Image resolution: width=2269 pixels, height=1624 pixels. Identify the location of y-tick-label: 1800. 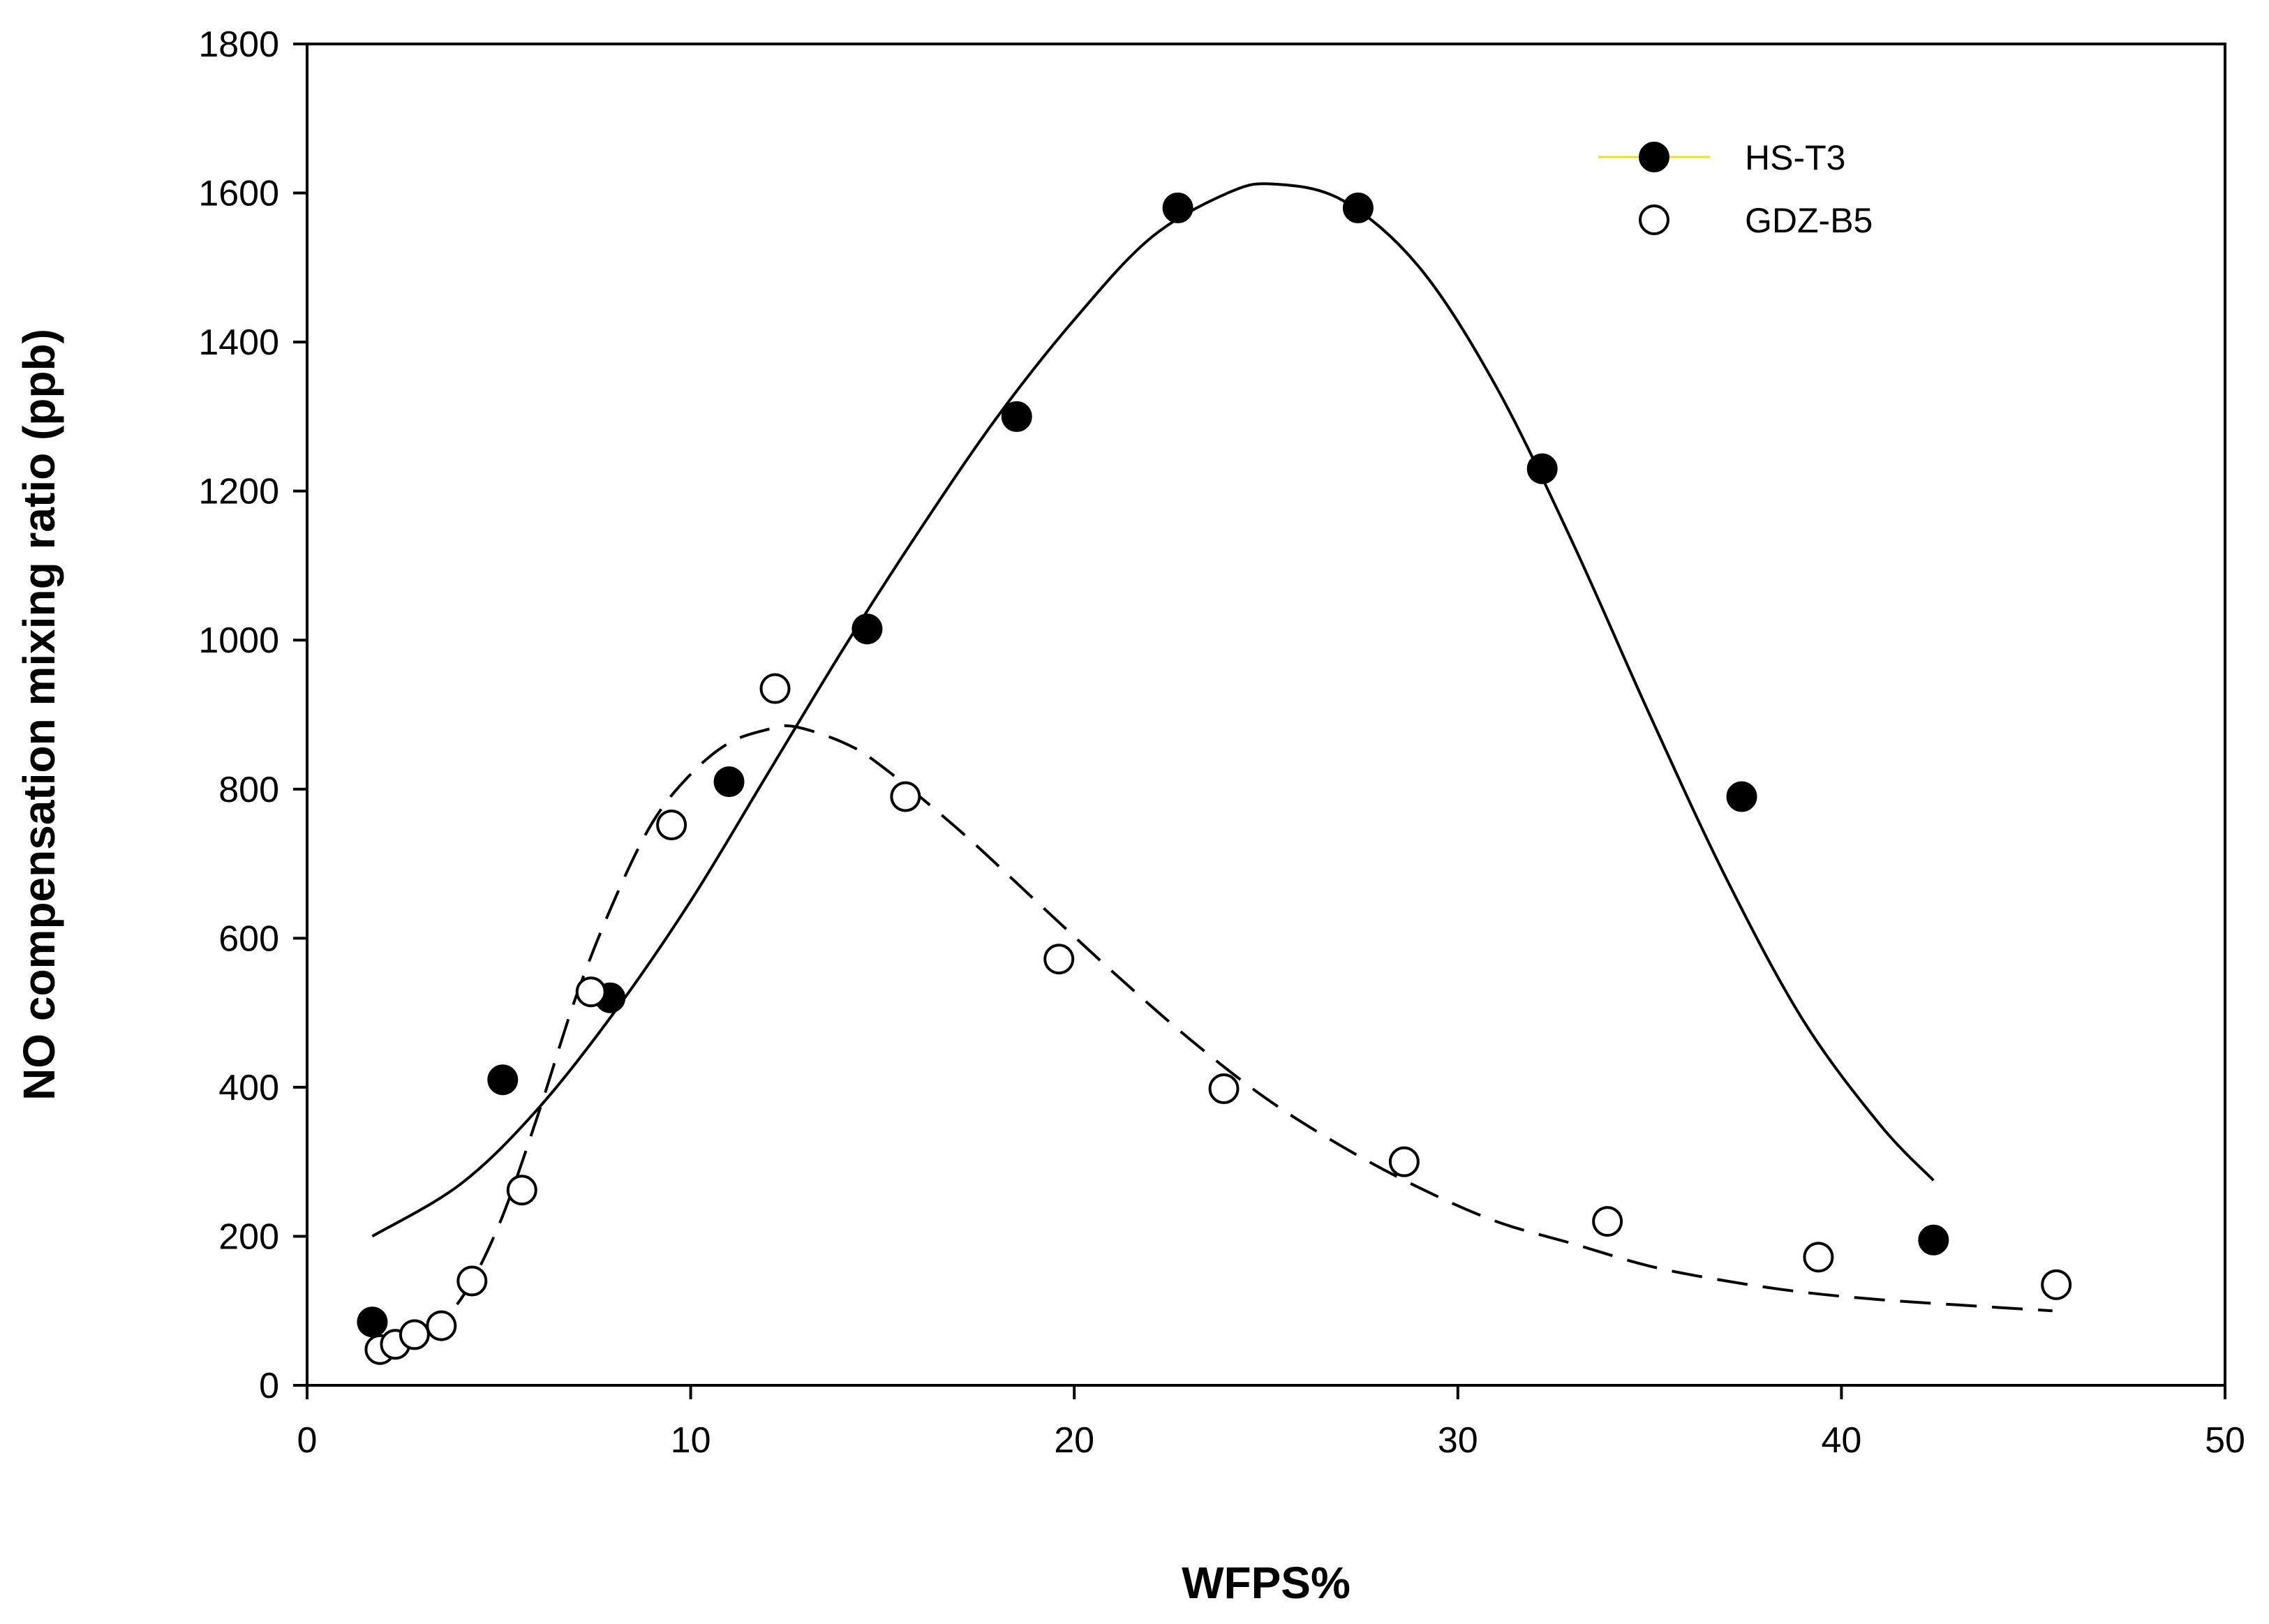
(238, 44).